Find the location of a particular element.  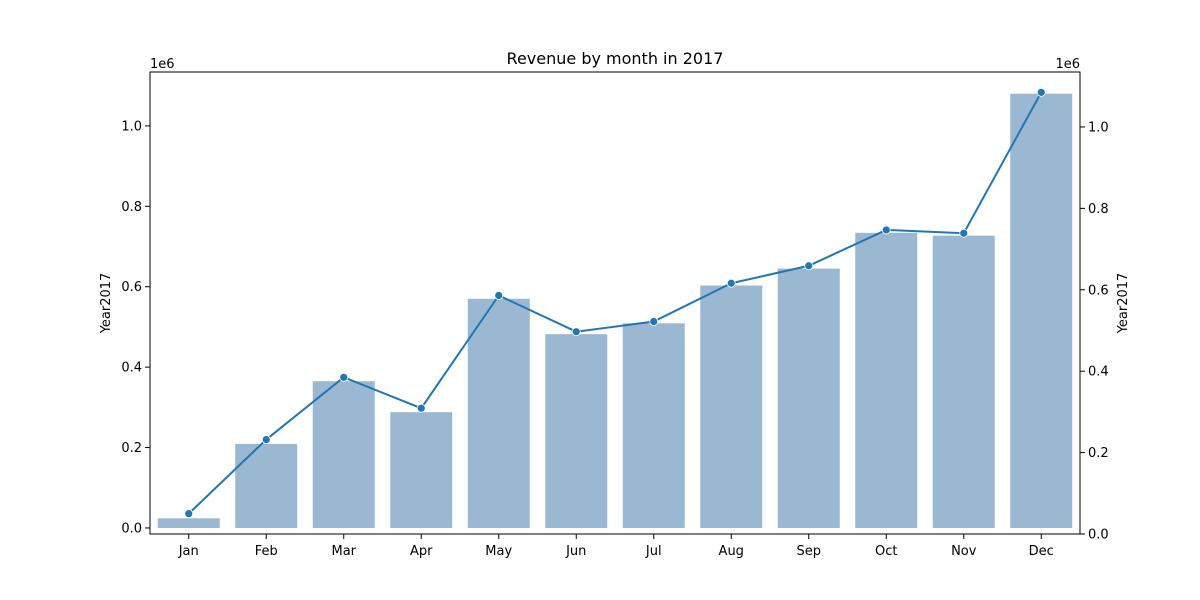

x-axis-tick-label: Dec is located at coordinates (1041, 551).